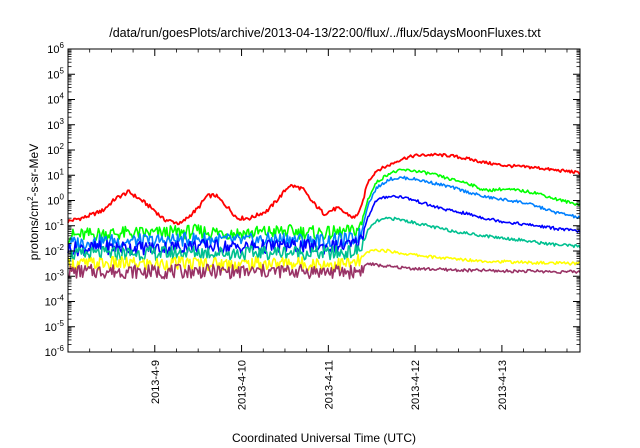 The width and height of the screenshot is (640, 448). What do you see at coordinates (55, 275) in the screenshot?
I see `y-tick-label: 10⁻³` at bounding box center [55, 275].